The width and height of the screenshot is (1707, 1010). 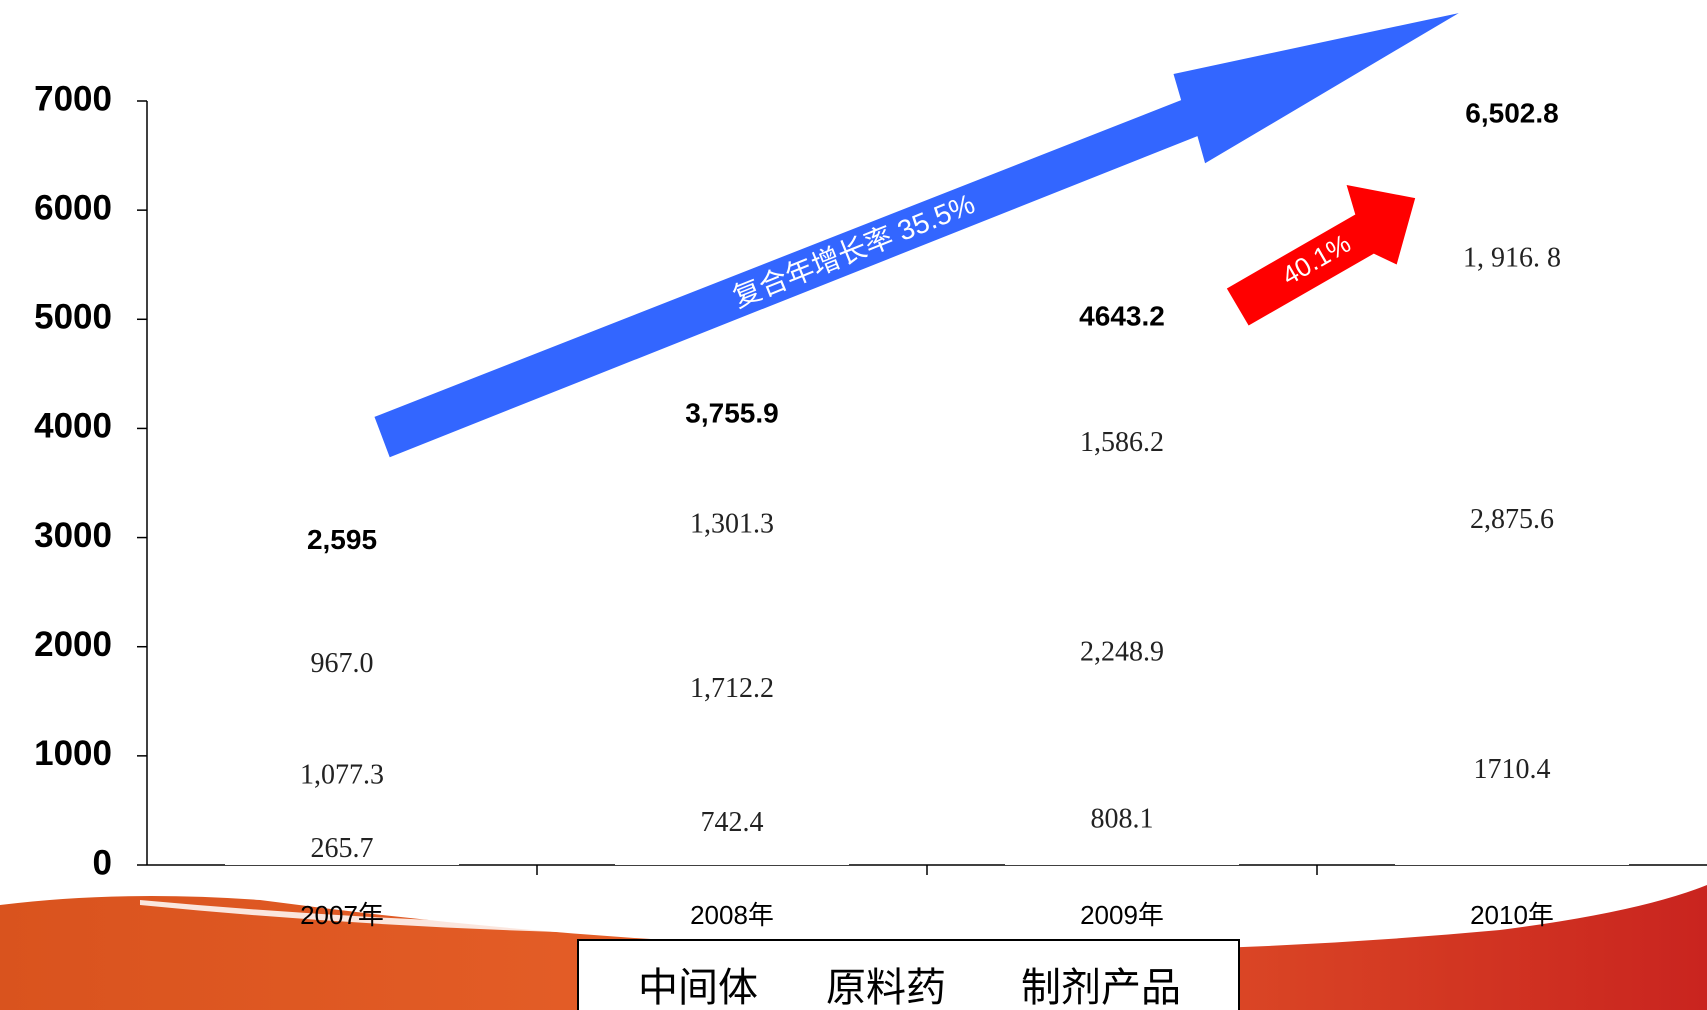 What do you see at coordinates (342, 539) in the screenshot?
I see `total-label: 2,595` at bounding box center [342, 539].